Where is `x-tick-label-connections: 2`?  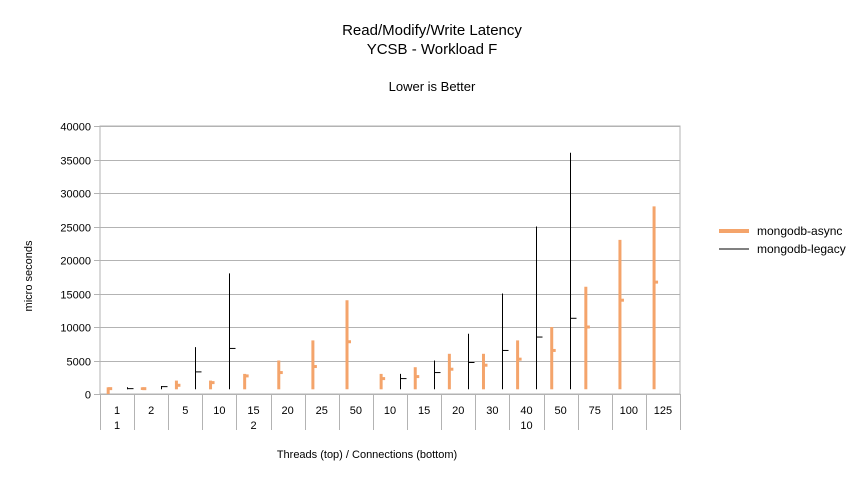 x-tick-label-connections: 2 is located at coordinates (253, 426).